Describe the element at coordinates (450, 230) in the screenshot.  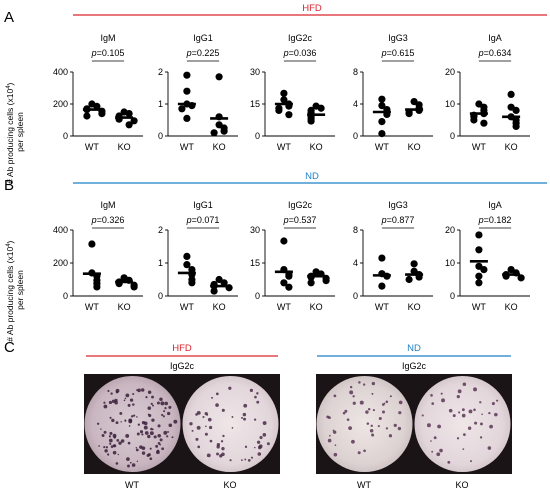
I see `y-tick-label-b-iga-2: 20` at that location.